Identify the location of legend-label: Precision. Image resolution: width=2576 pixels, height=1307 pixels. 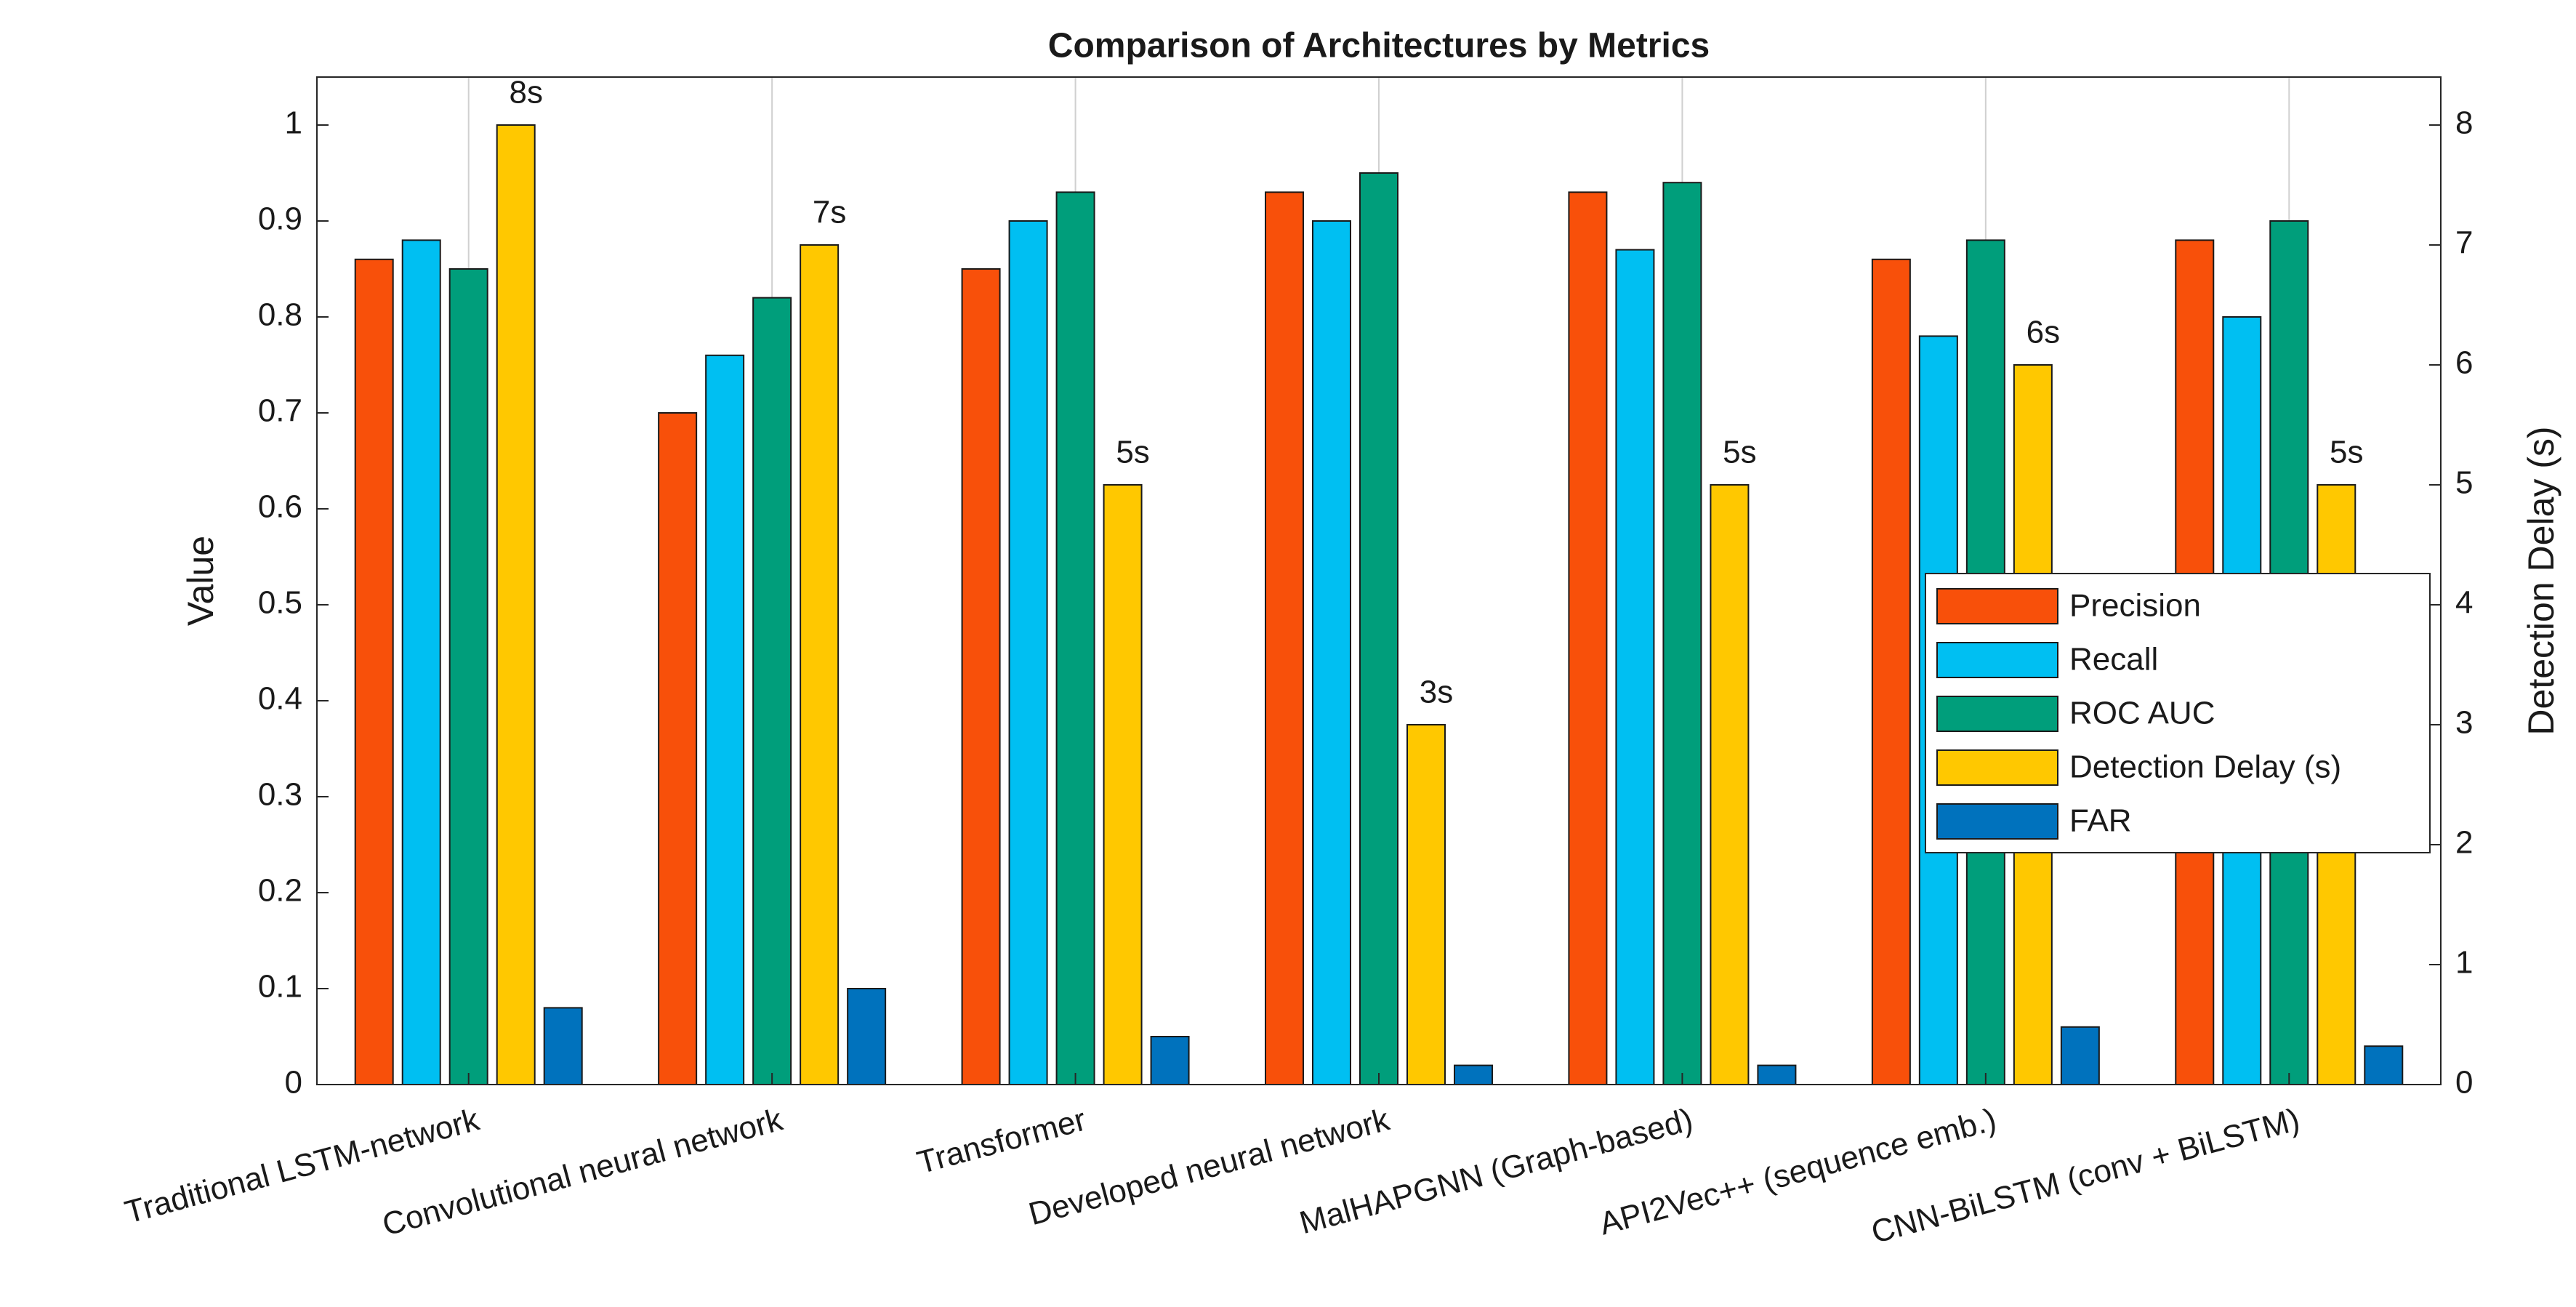
(2135, 606).